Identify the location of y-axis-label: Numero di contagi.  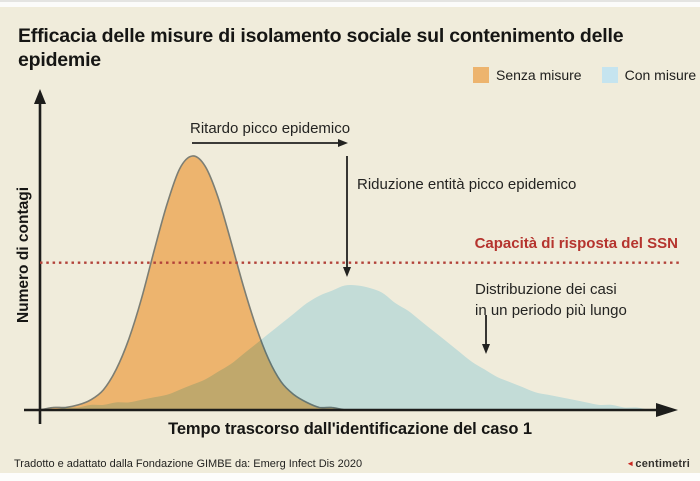
(23, 255).